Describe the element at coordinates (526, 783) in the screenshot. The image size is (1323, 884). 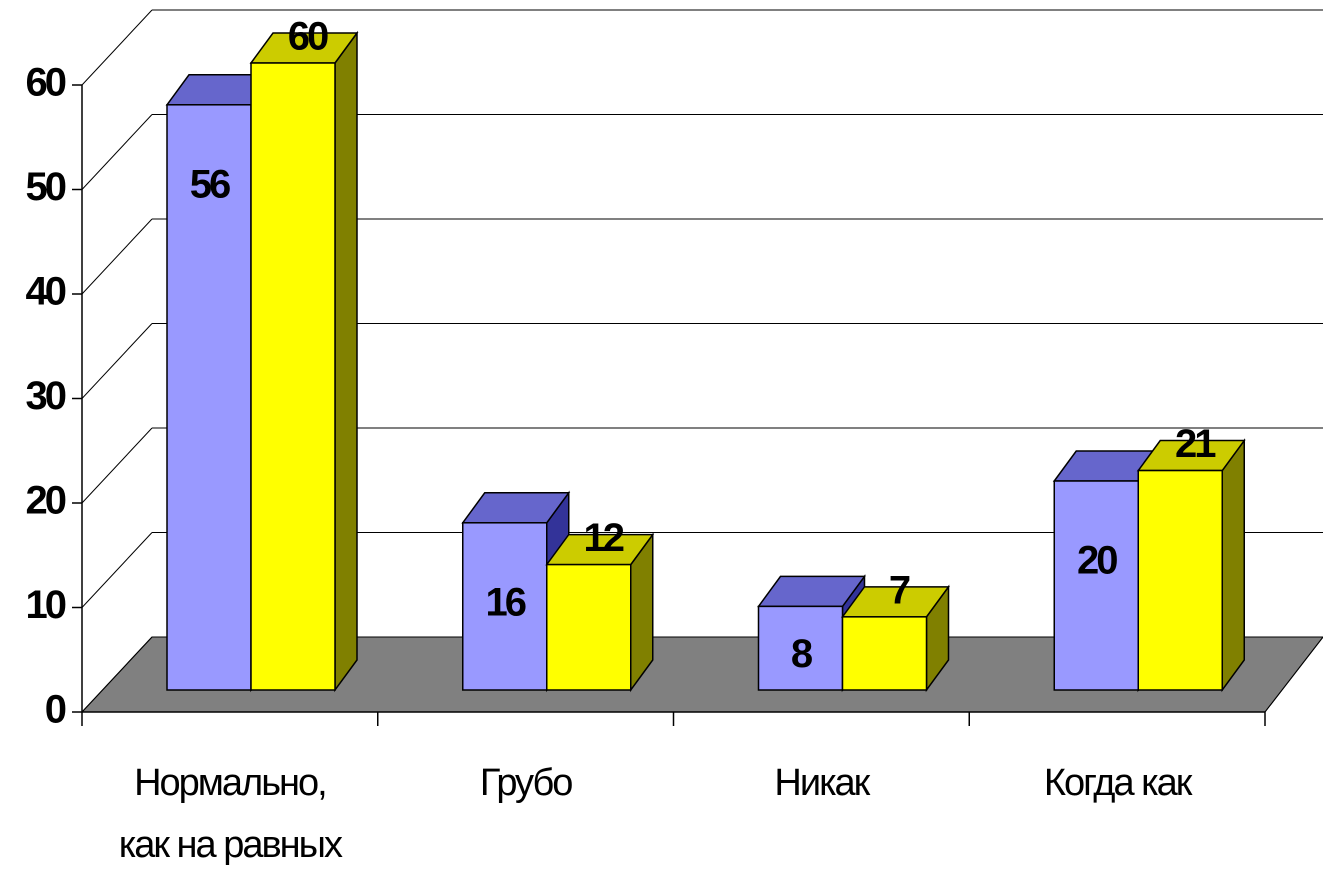
I see `x-tick-label: Грубо` at that location.